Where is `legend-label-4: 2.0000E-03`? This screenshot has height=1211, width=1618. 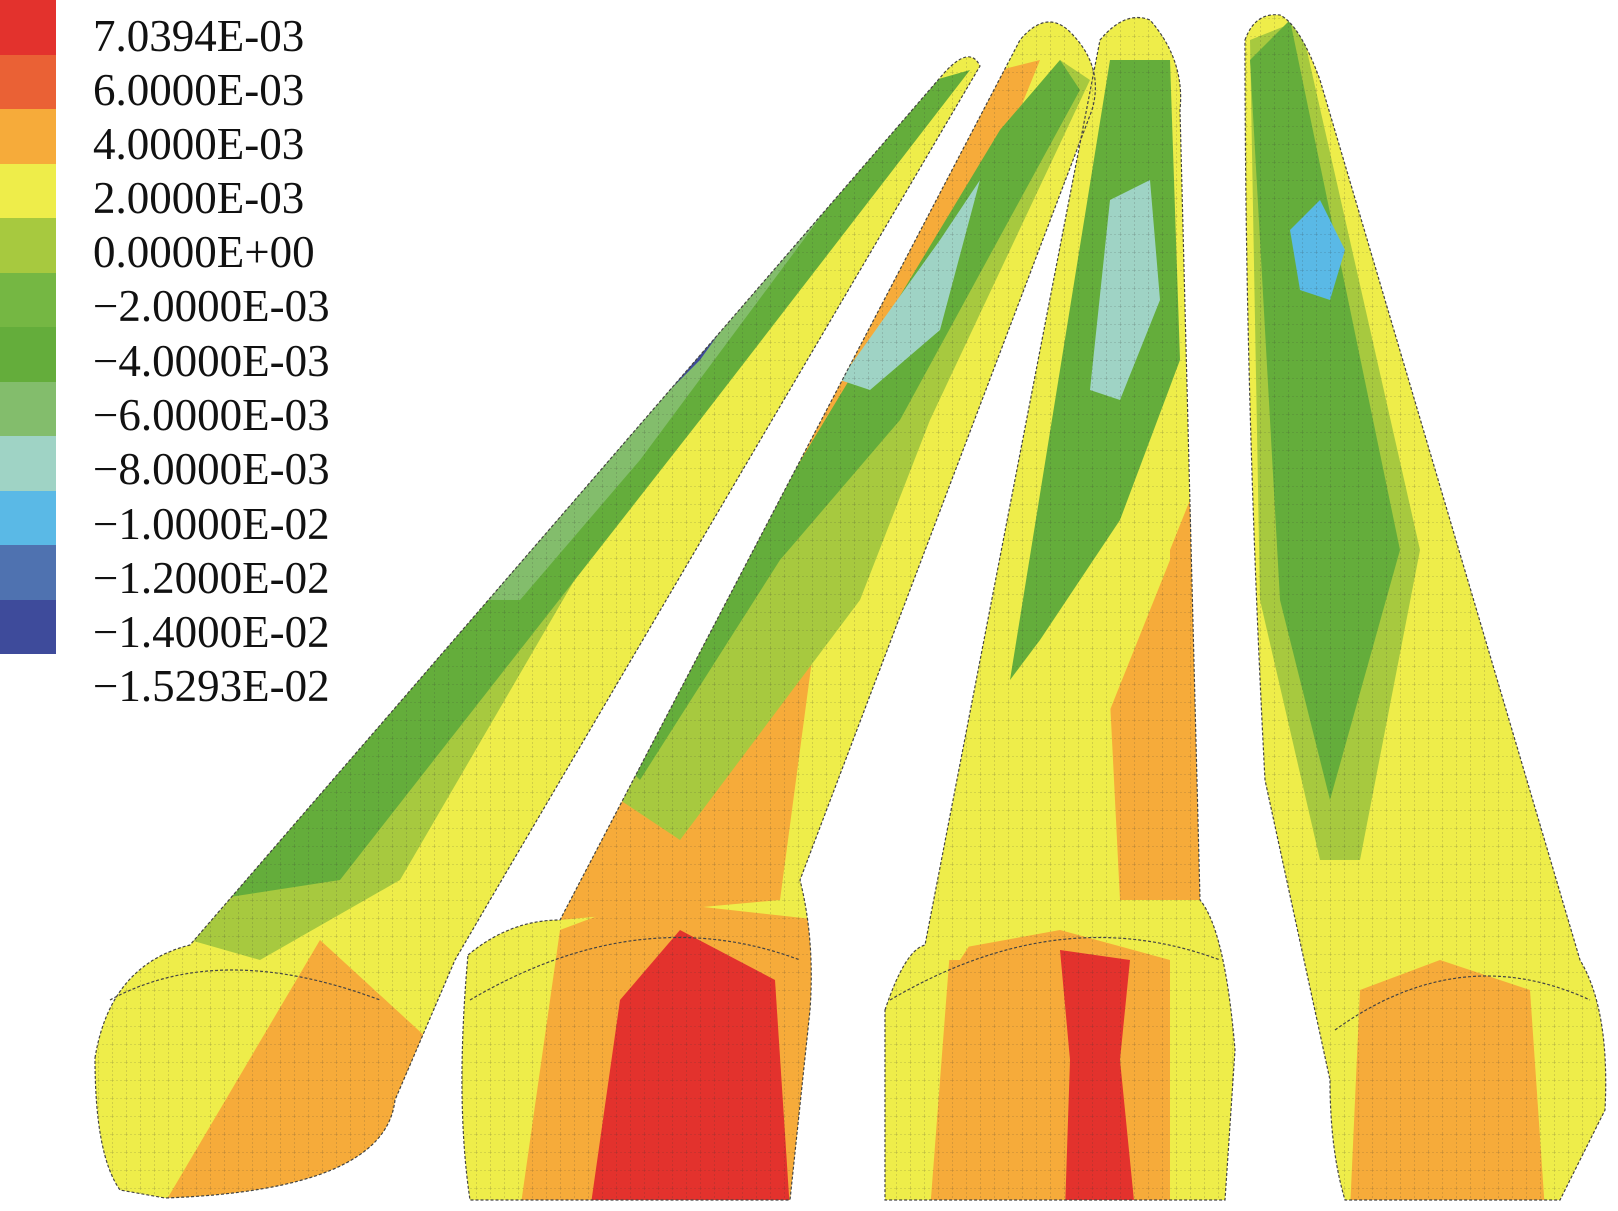 legend-label-4: 2.0000E-03 is located at coordinates (199, 198).